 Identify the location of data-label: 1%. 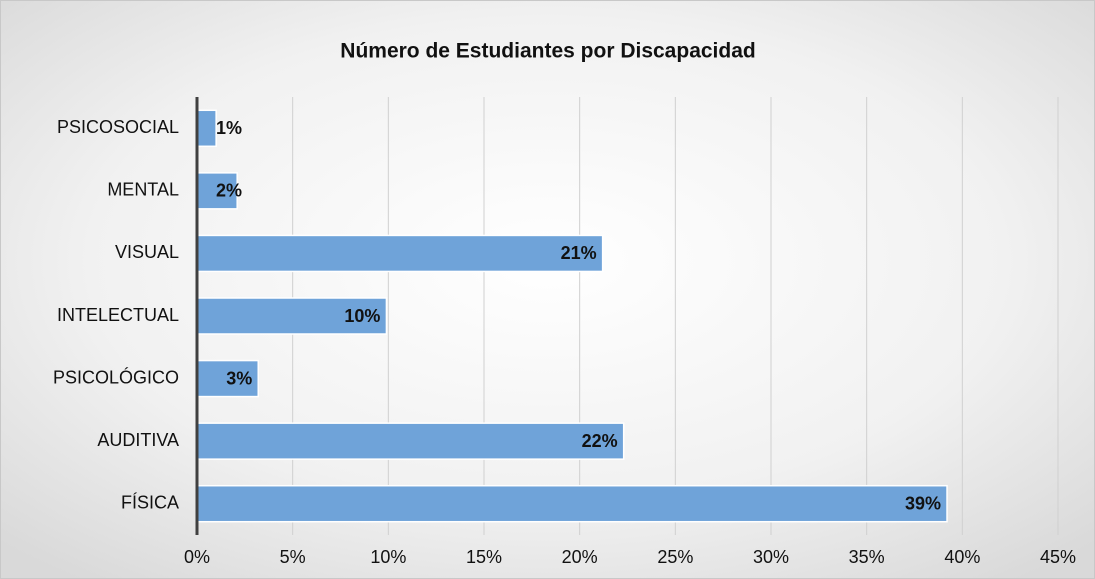
(229, 128).